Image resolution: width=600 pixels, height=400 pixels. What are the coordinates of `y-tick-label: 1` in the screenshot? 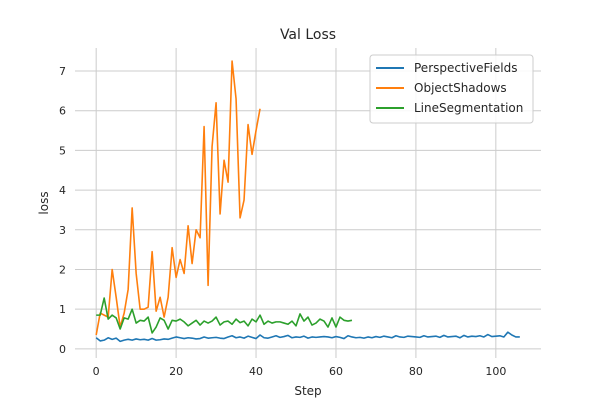 It's located at (62, 309).